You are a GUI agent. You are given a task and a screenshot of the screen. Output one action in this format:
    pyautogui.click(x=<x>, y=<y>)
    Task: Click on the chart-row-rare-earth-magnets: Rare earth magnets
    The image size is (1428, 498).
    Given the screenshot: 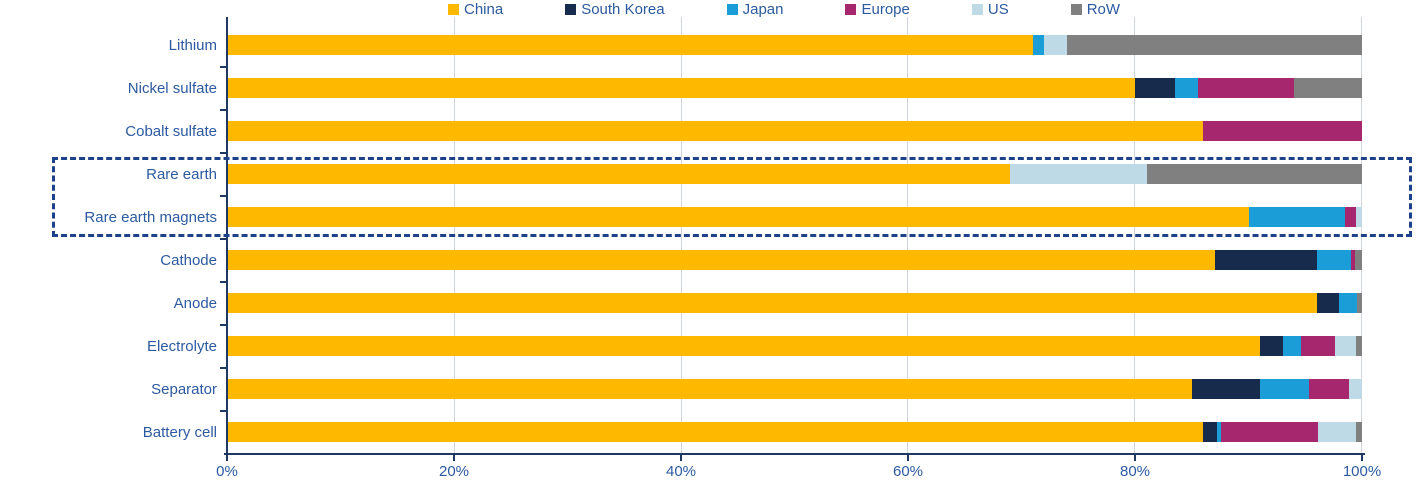 What is the action you would take?
    pyautogui.click(x=723, y=217)
    